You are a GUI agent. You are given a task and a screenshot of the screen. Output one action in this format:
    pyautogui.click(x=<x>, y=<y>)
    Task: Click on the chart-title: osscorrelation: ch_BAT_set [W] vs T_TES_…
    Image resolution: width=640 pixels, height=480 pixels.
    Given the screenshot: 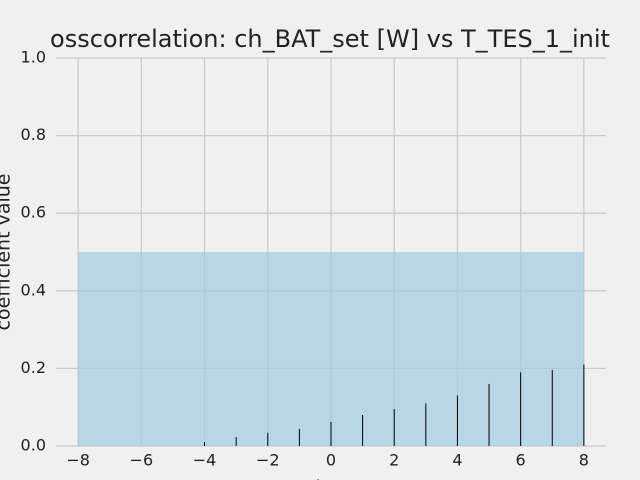 What is the action you would take?
    pyautogui.click(x=330, y=39)
    